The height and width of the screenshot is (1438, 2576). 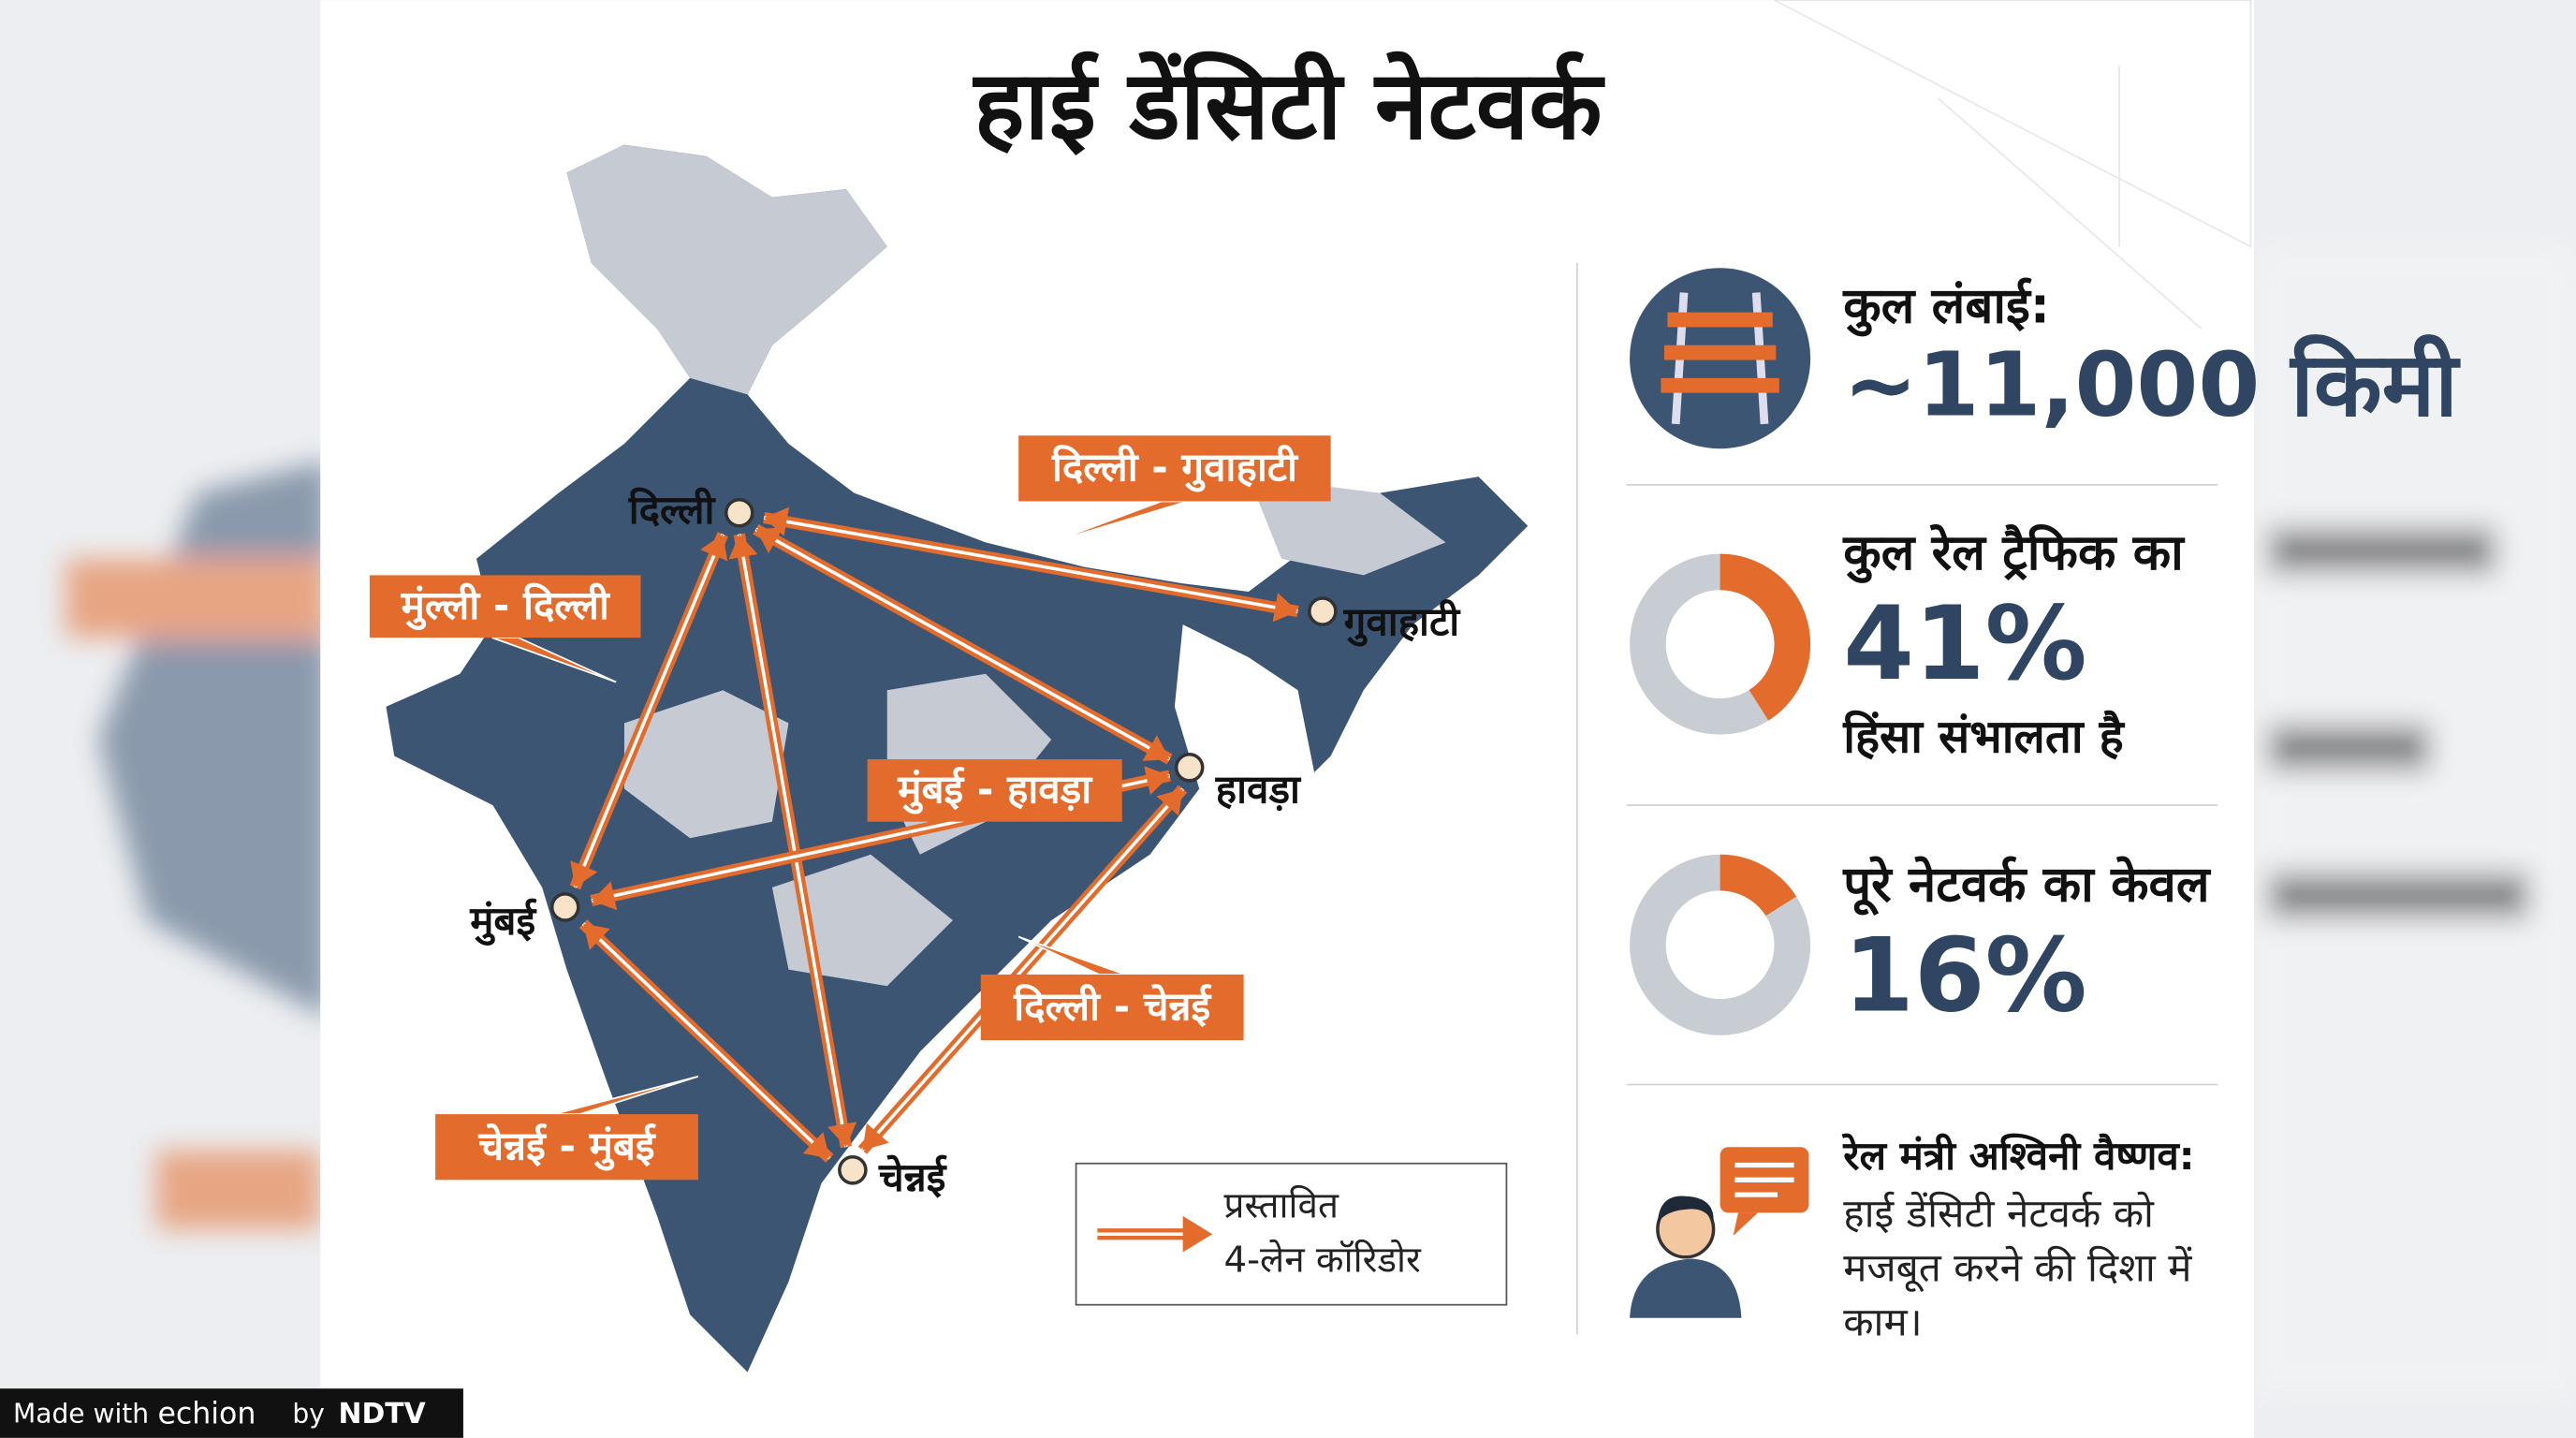 What do you see at coordinates (2027, 887) in the screenshot?
I see `stat-heading: पूरे नेटवर्क का केवल` at bounding box center [2027, 887].